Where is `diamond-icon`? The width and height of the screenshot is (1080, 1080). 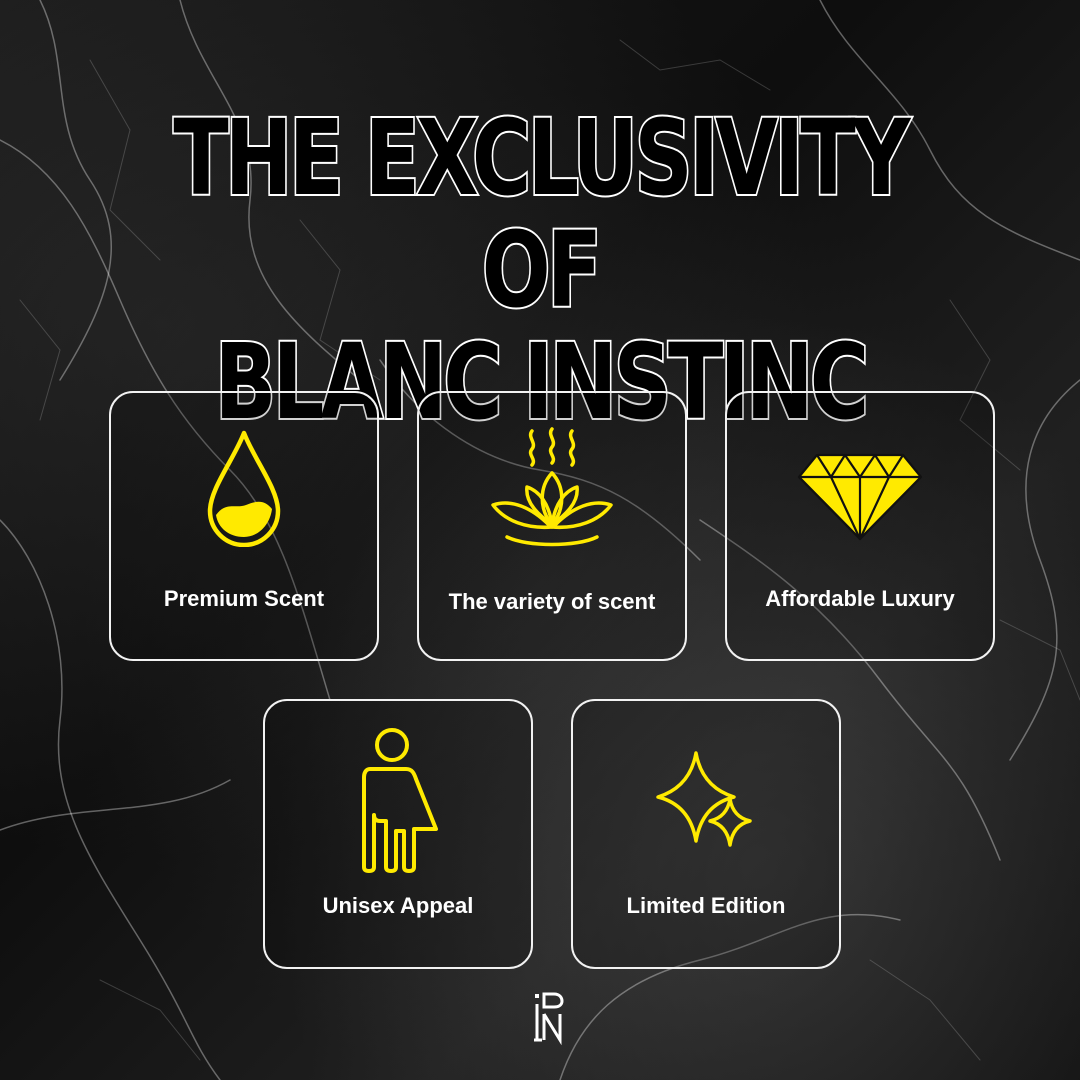
diamond-icon is located at coordinates (860, 497).